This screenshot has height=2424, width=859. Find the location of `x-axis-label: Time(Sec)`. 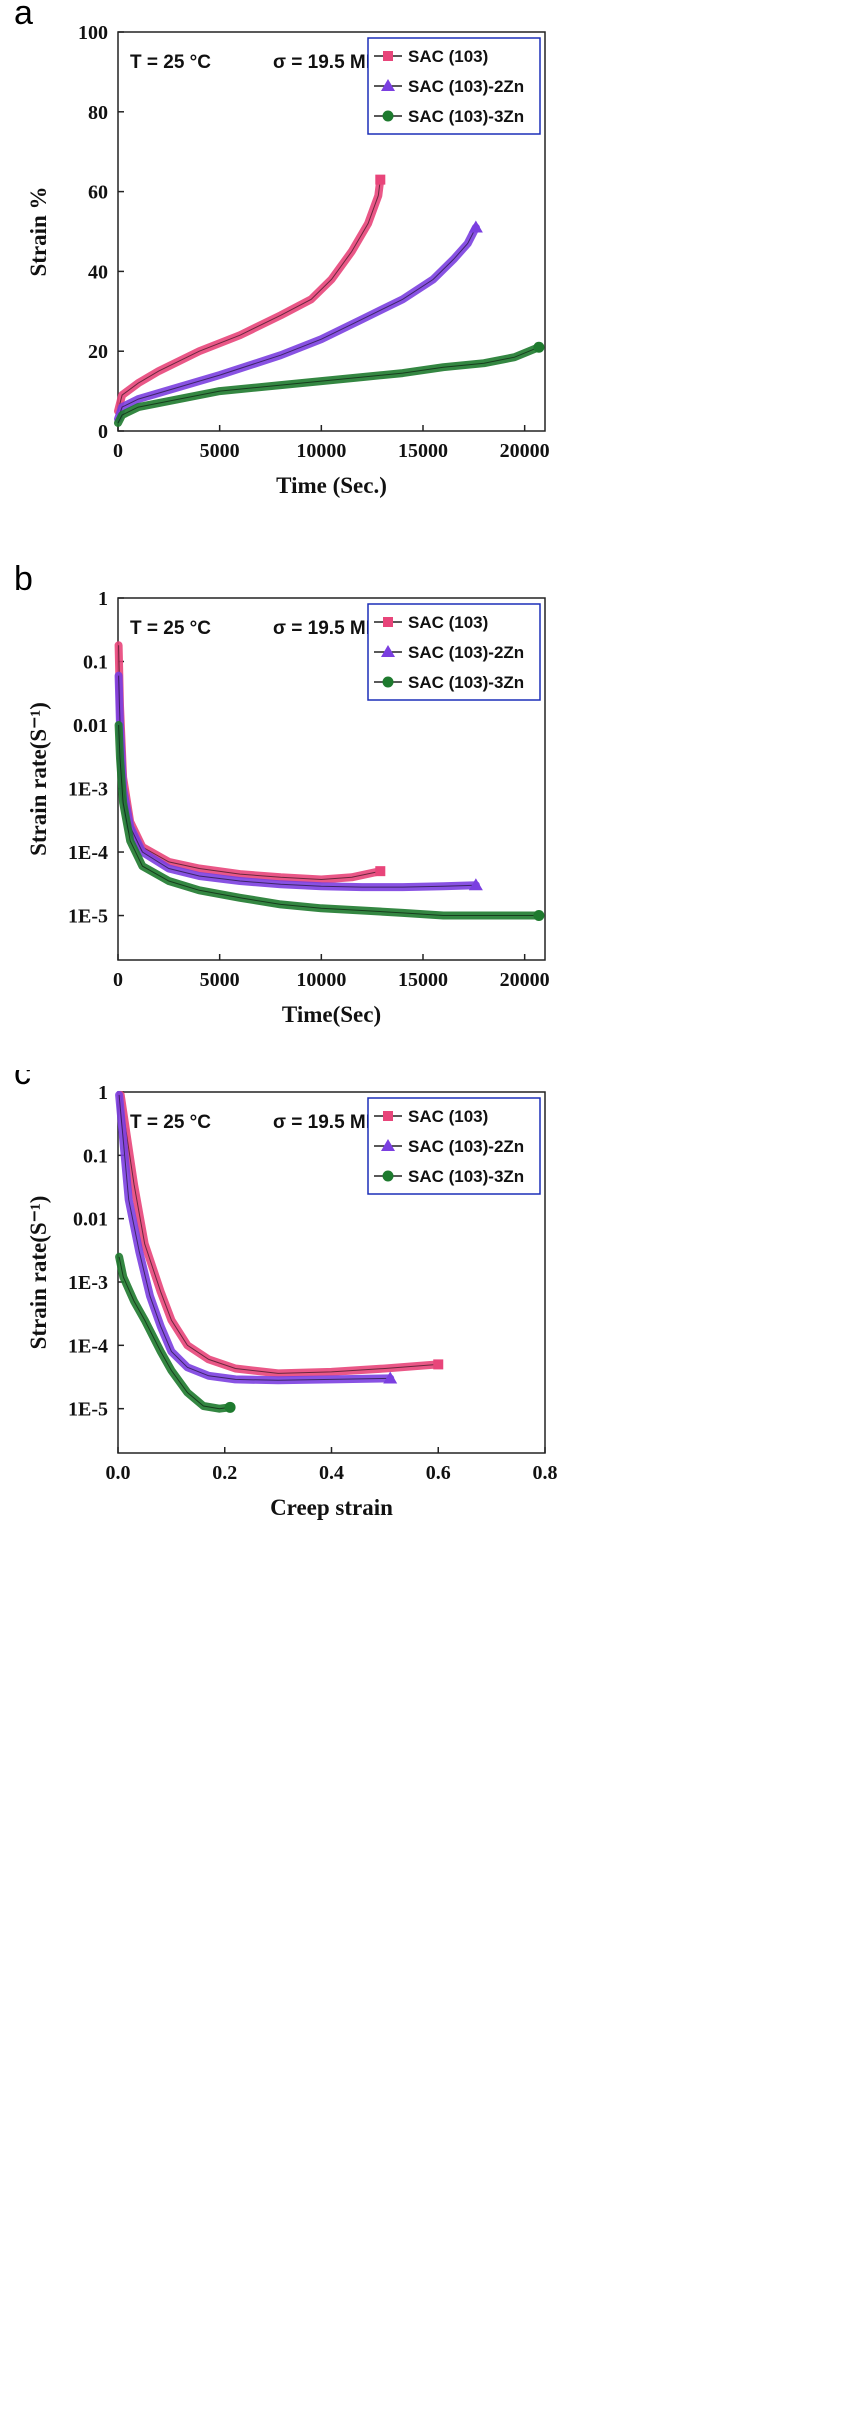

x-axis-label: Time(Sec) is located at coordinates (331, 1014).